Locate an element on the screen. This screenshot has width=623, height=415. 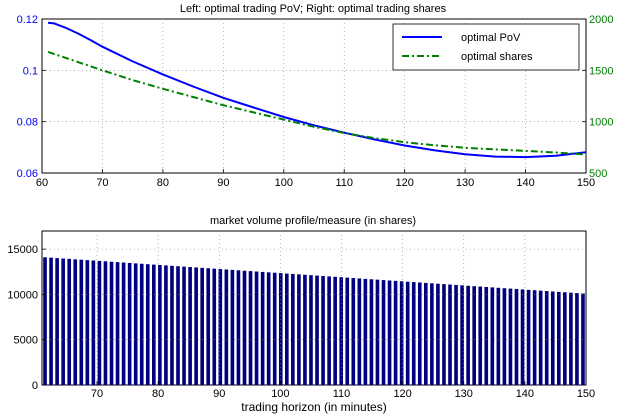
top-x-ticks: 60 70 80 90 100 110 120 130 140 150 is located at coordinates (315, 179).